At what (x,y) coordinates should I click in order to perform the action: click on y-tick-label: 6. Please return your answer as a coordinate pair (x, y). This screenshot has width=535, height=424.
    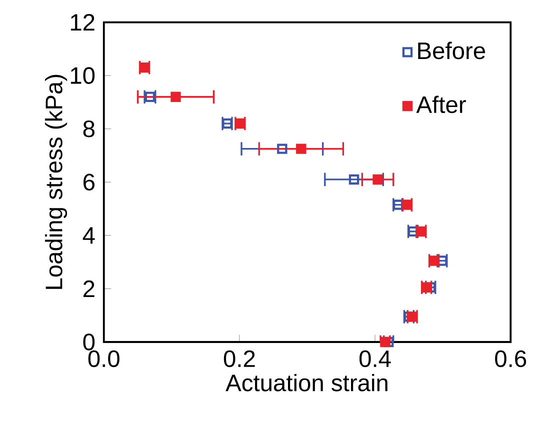
    Looking at the image, I should click on (89, 182).